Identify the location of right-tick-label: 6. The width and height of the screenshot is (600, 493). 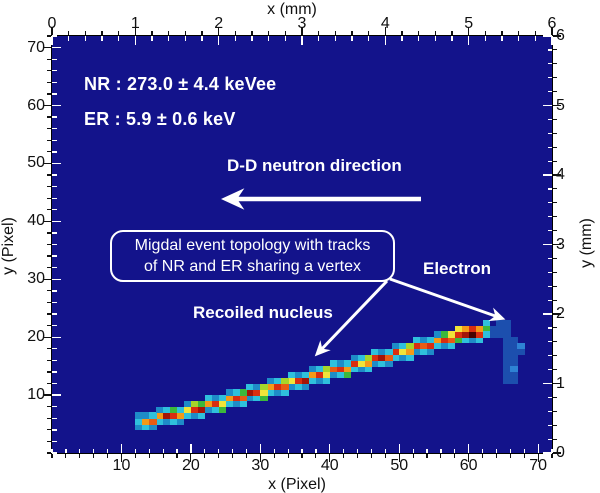
(560, 35).